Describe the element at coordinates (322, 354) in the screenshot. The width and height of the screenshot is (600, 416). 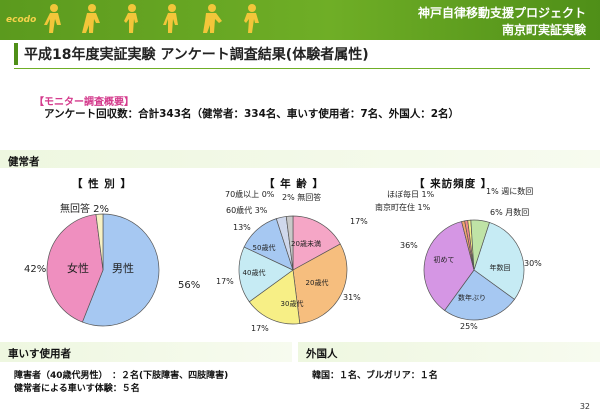
I see `section-foreign-label: 外国人` at that location.